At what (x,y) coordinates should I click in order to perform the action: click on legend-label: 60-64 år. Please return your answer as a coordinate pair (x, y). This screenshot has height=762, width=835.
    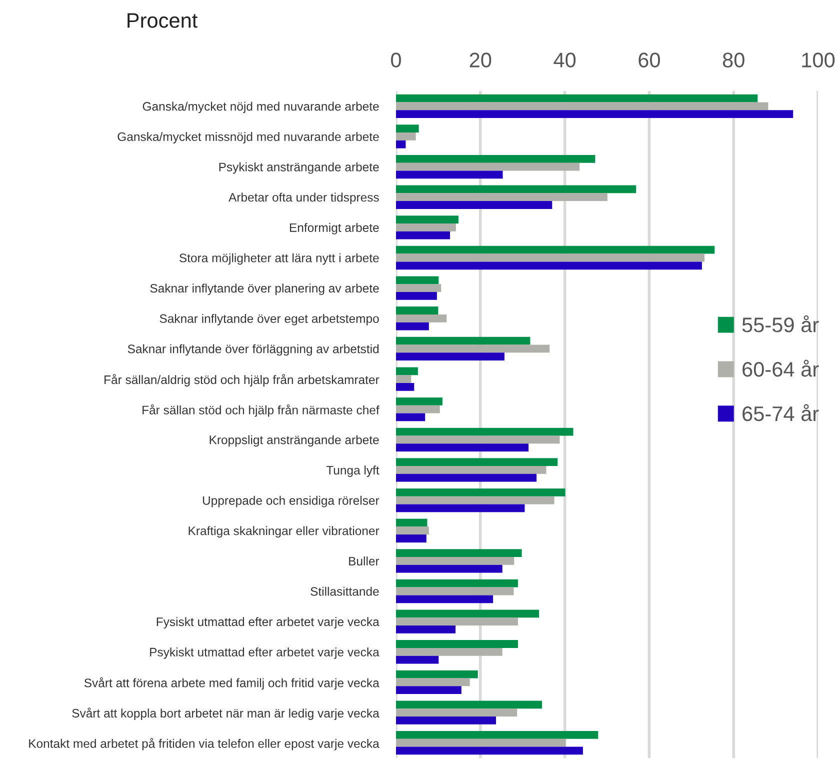
    Looking at the image, I should click on (780, 368).